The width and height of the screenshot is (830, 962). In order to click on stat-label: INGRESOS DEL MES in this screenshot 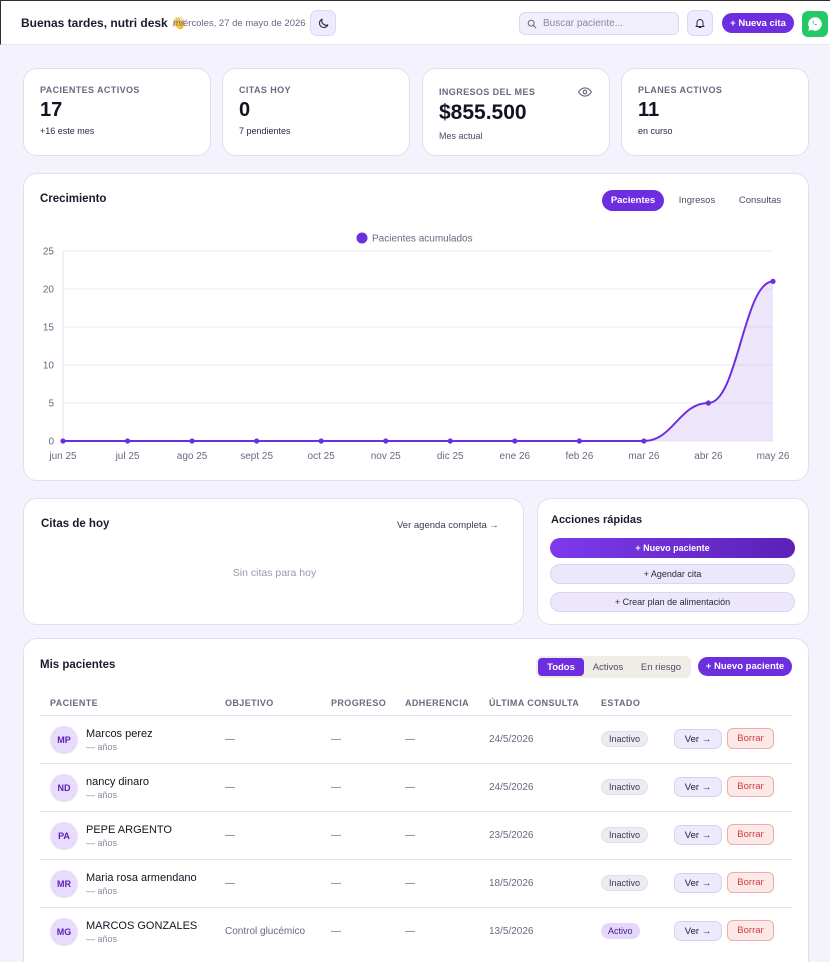, I will do `click(487, 92)`.